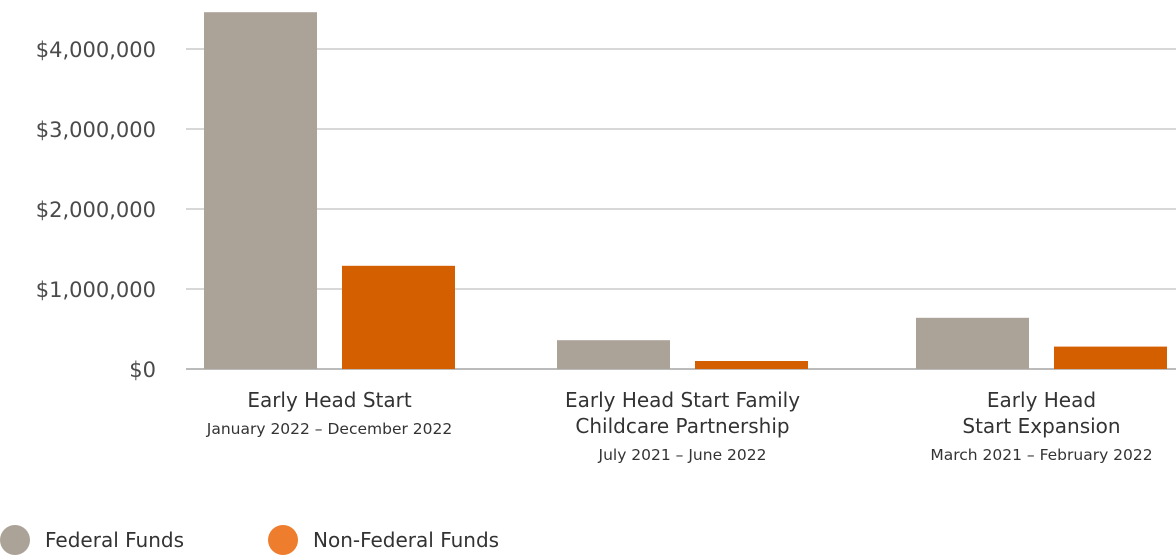  I want to click on category-label: Early Head, so click(1041, 400).